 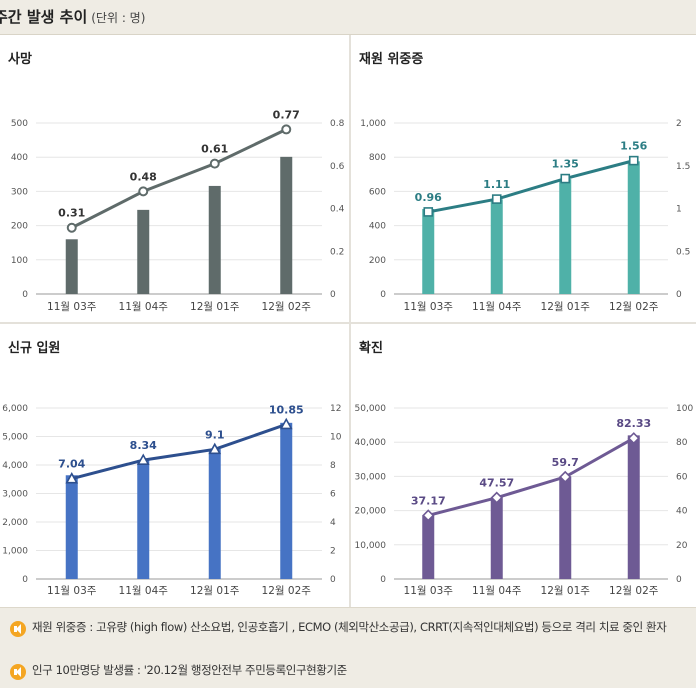 What do you see at coordinates (633, 423) in the screenshot?
I see `data-label: 82.33` at bounding box center [633, 423].